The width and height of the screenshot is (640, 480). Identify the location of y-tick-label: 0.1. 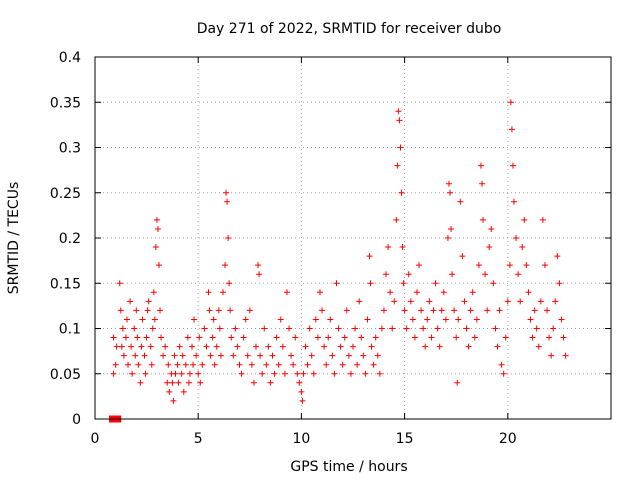
(70, 330).